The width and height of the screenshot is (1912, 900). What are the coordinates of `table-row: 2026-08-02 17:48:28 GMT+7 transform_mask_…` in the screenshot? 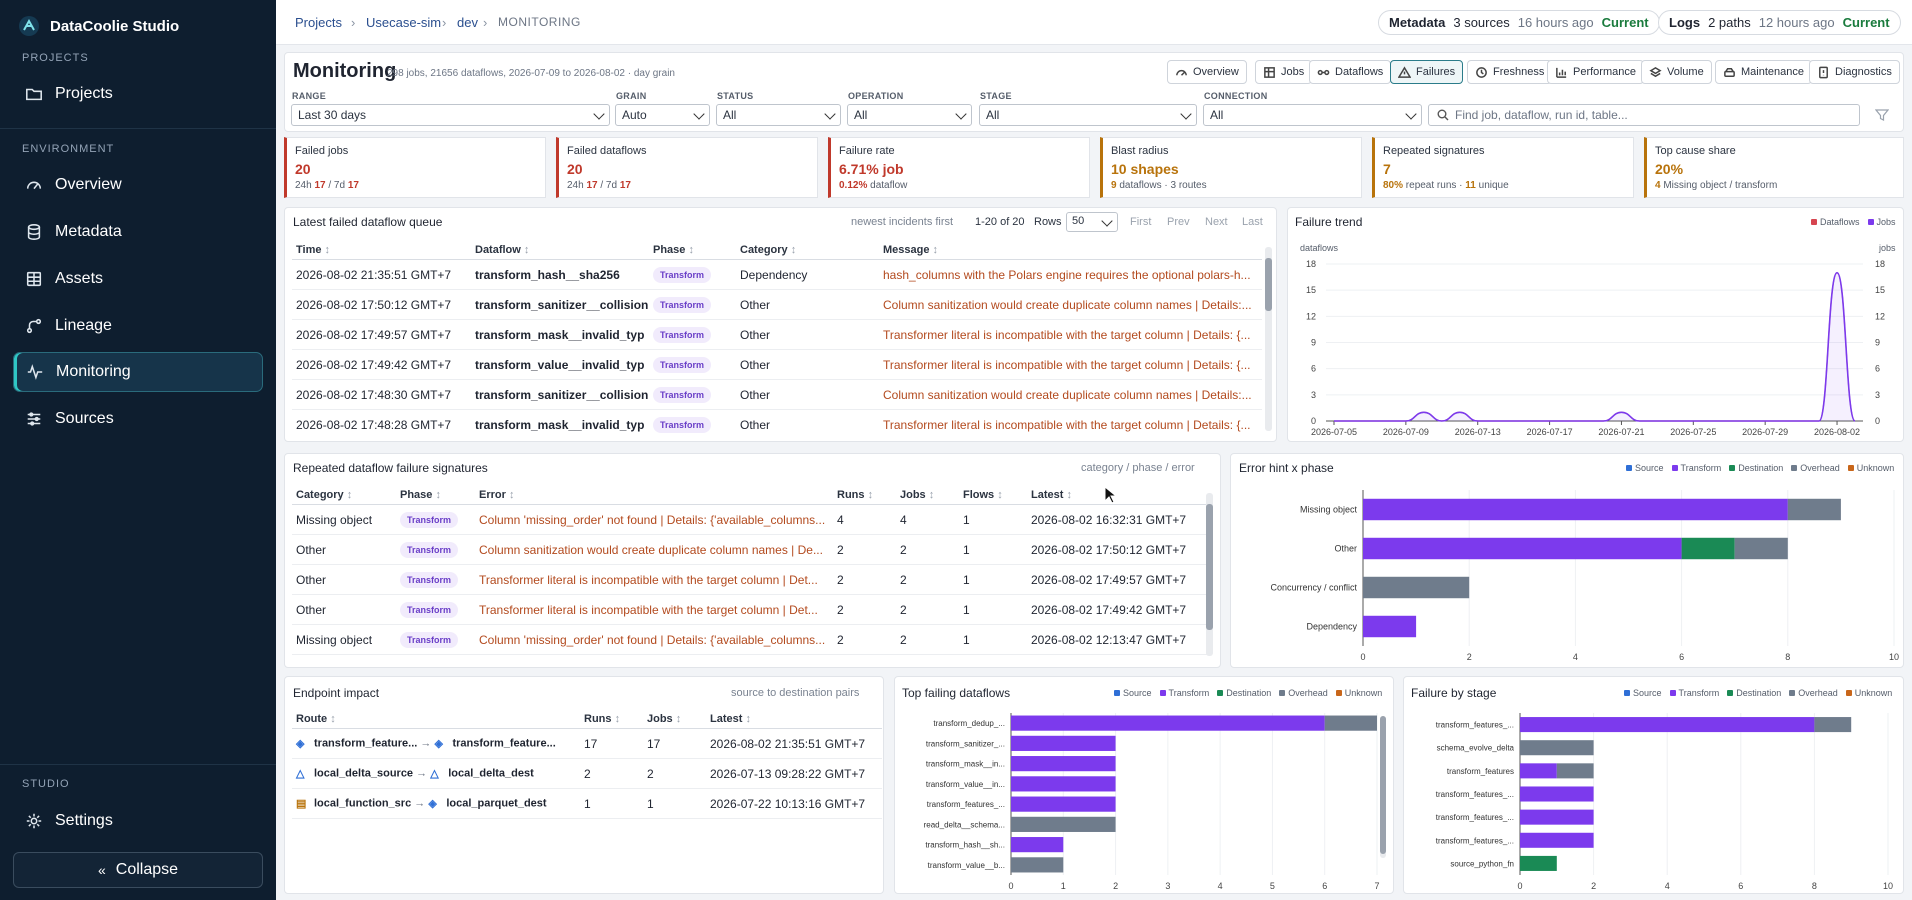 It's located at (777, 424).